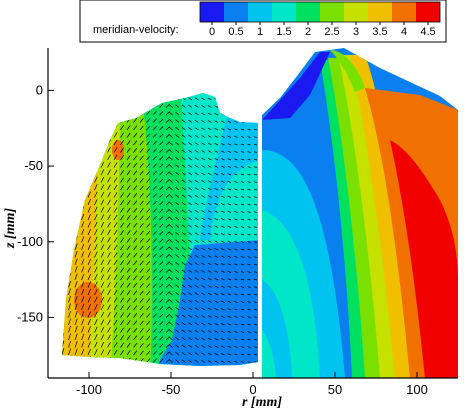 Image resolution: width=474 pixels, height=415 pixels. What do you see at coordinates (118, 150) in the screenshot?
I see `left-hotspot-upper` at bounding box center [118, 150].